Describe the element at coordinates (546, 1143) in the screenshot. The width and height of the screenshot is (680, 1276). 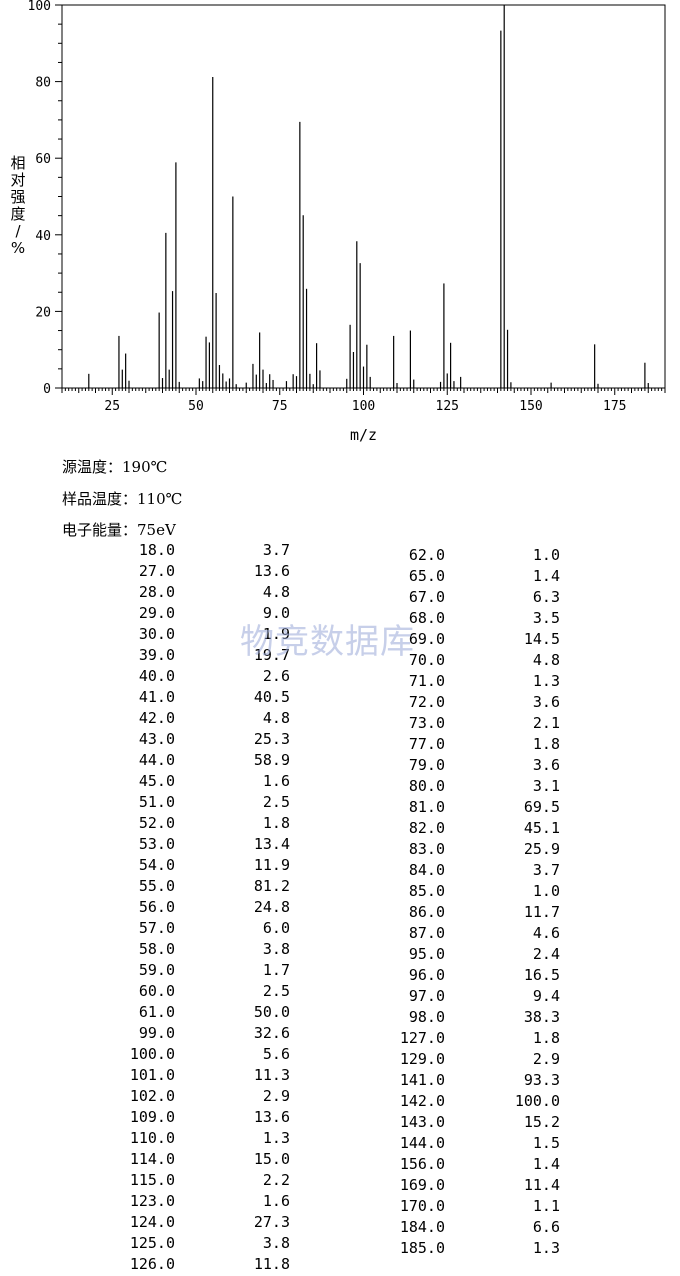
I see `abundance-value: 1.5` at that location.